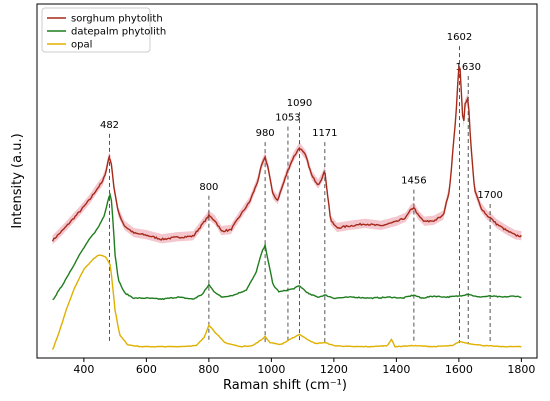 Image resolution: width=550 pixels, height=401 pixels. Describe the element at coordinates (468, 67) in the screenshot. I see `peak-label-1630: 1630` at that location.